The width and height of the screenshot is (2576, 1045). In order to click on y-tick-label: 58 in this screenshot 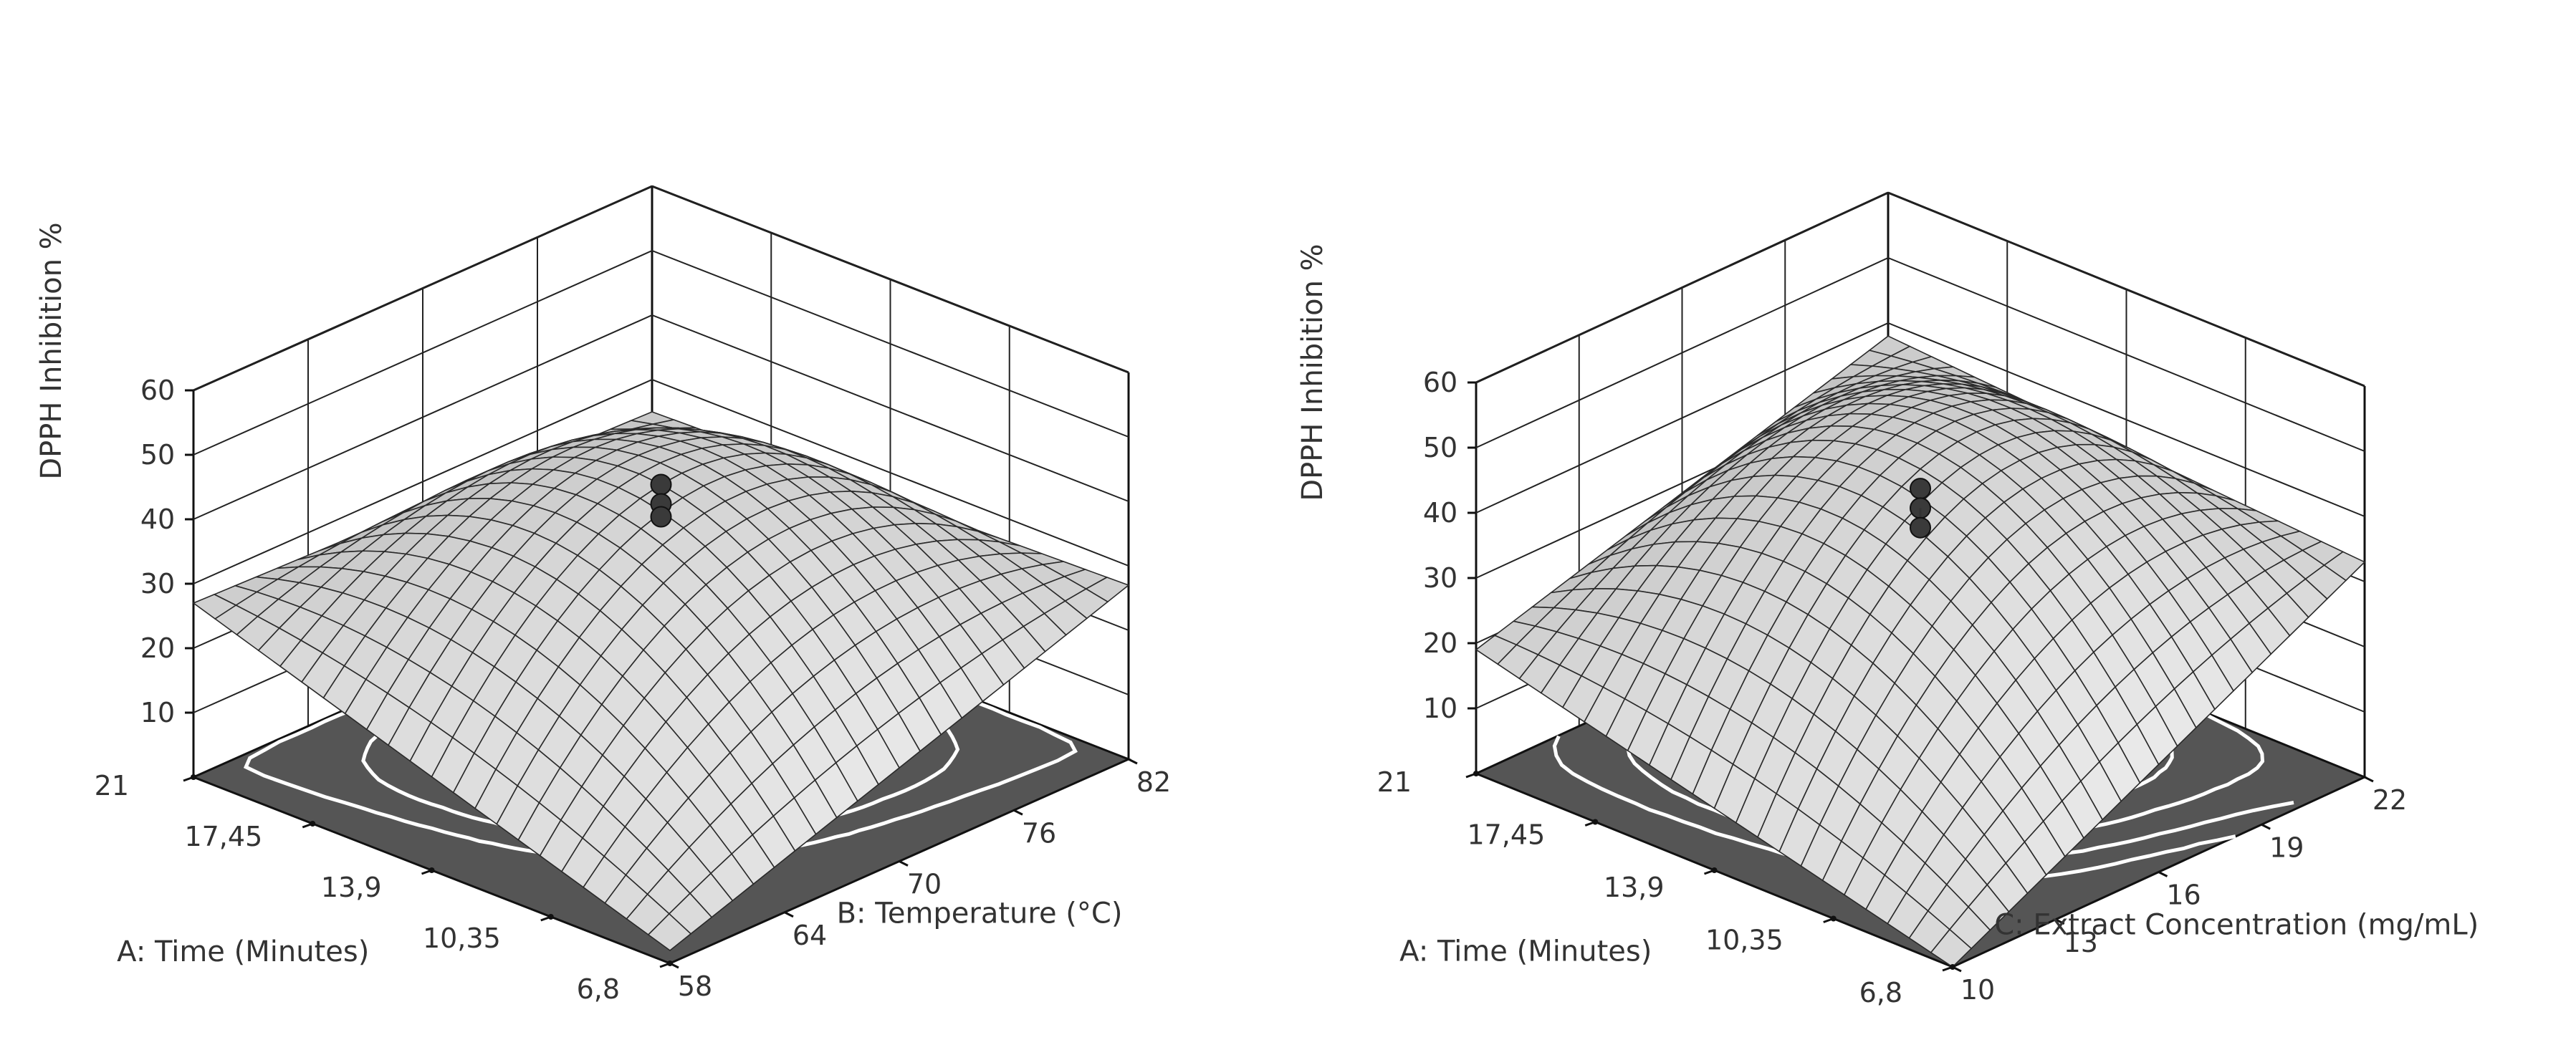, I will do `click(695, 986)`.